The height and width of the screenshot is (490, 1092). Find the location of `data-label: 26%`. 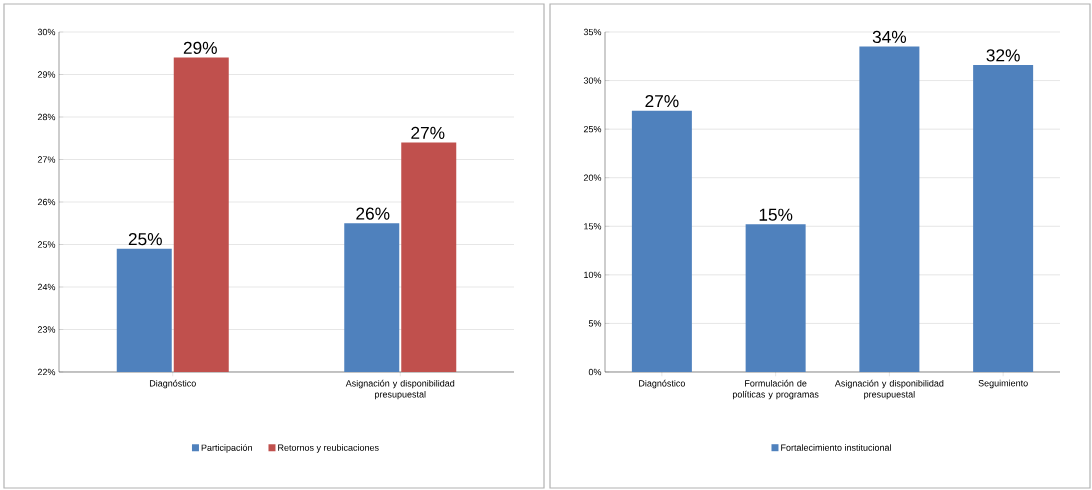

data-label: 26% is located at coordinates (373, 213).